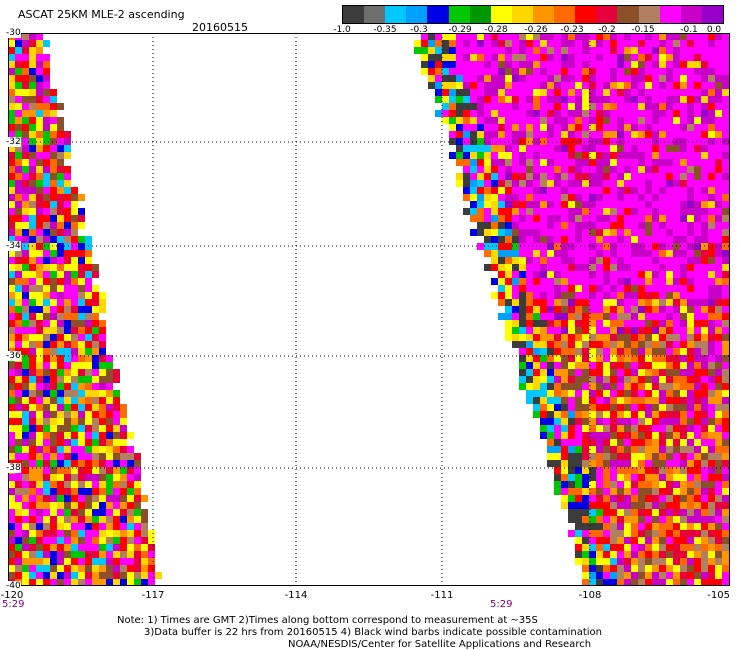  Describe the element at coordinates (607, 30) in the screenshot. I see `scale-label: -0.2` at that location.